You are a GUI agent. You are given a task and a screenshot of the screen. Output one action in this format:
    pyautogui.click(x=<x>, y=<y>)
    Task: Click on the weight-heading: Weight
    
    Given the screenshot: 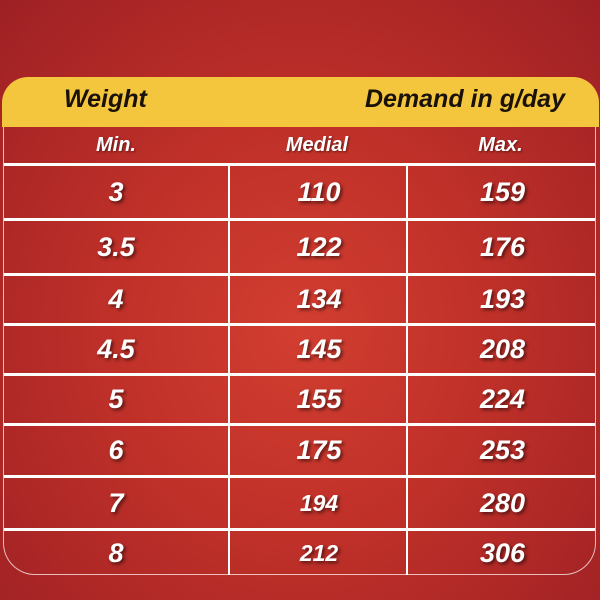 What is the action you would take?
    pyautogui.click(x=105, y=99)
    